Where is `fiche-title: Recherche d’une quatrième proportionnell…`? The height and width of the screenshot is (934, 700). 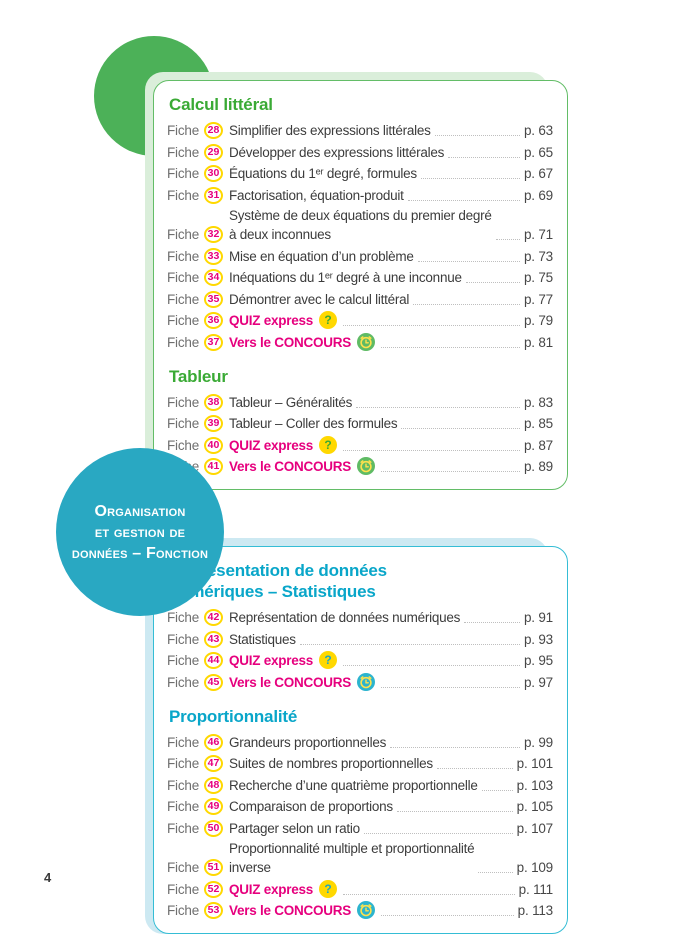
fiche-title: Recherche d’une quatrième proportionnell… is located at coordinates (353, 785).